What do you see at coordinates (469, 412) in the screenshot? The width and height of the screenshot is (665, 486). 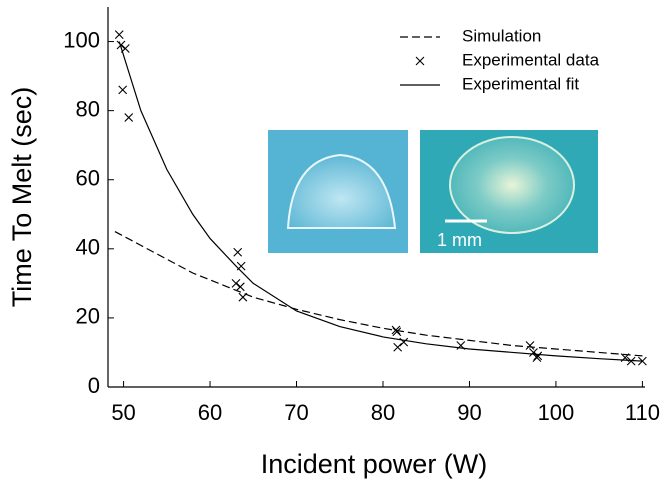 I see `x-tick-label: 90` at bounding box center [469, 412].